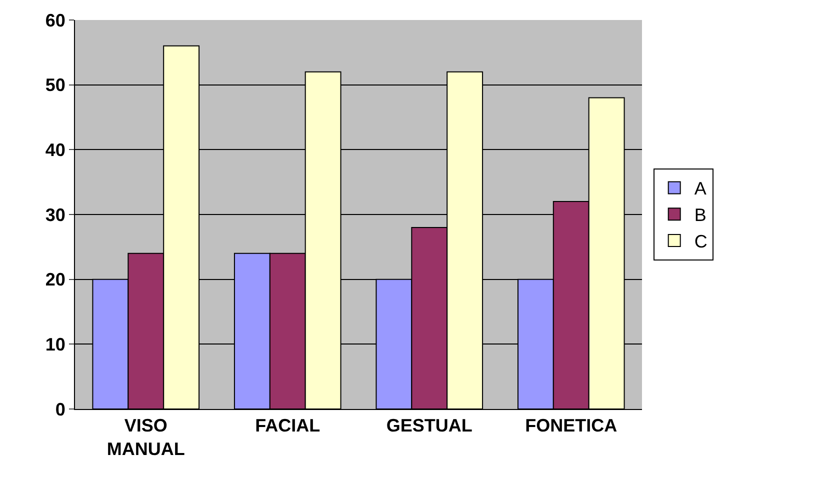 Image resolution: width=822 pixels, height=499 pixels. Describe the element at coordinates (55, 150) in the screenshot. I see `y-tick-label: 40` at that location.